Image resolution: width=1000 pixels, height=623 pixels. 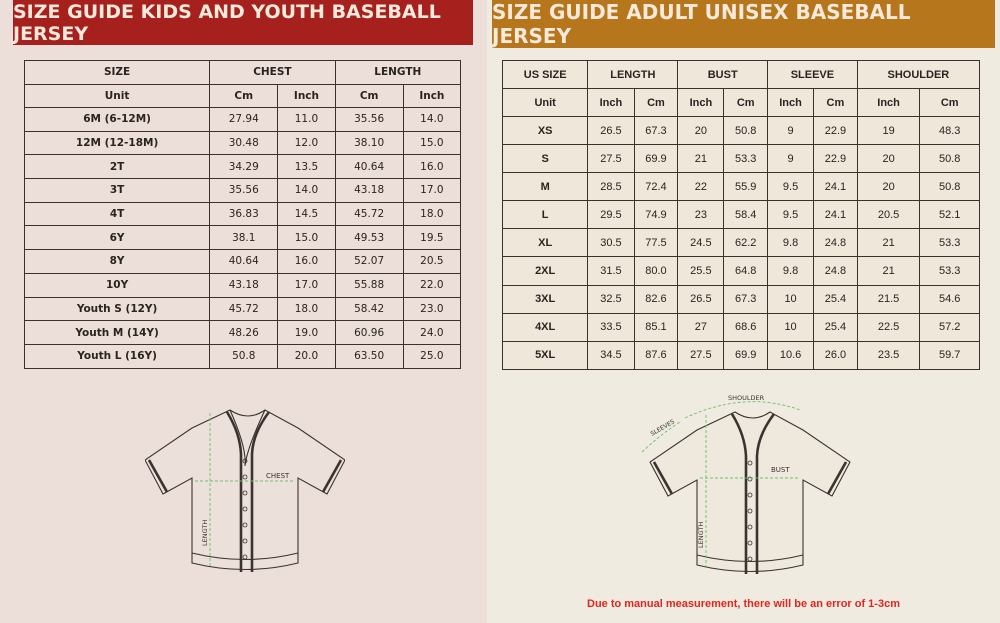 I want to click on table-row: 4XL 33.5 85.1 27 68.6 10 25.4 22.5 57.2, so click(x=740, y=327).